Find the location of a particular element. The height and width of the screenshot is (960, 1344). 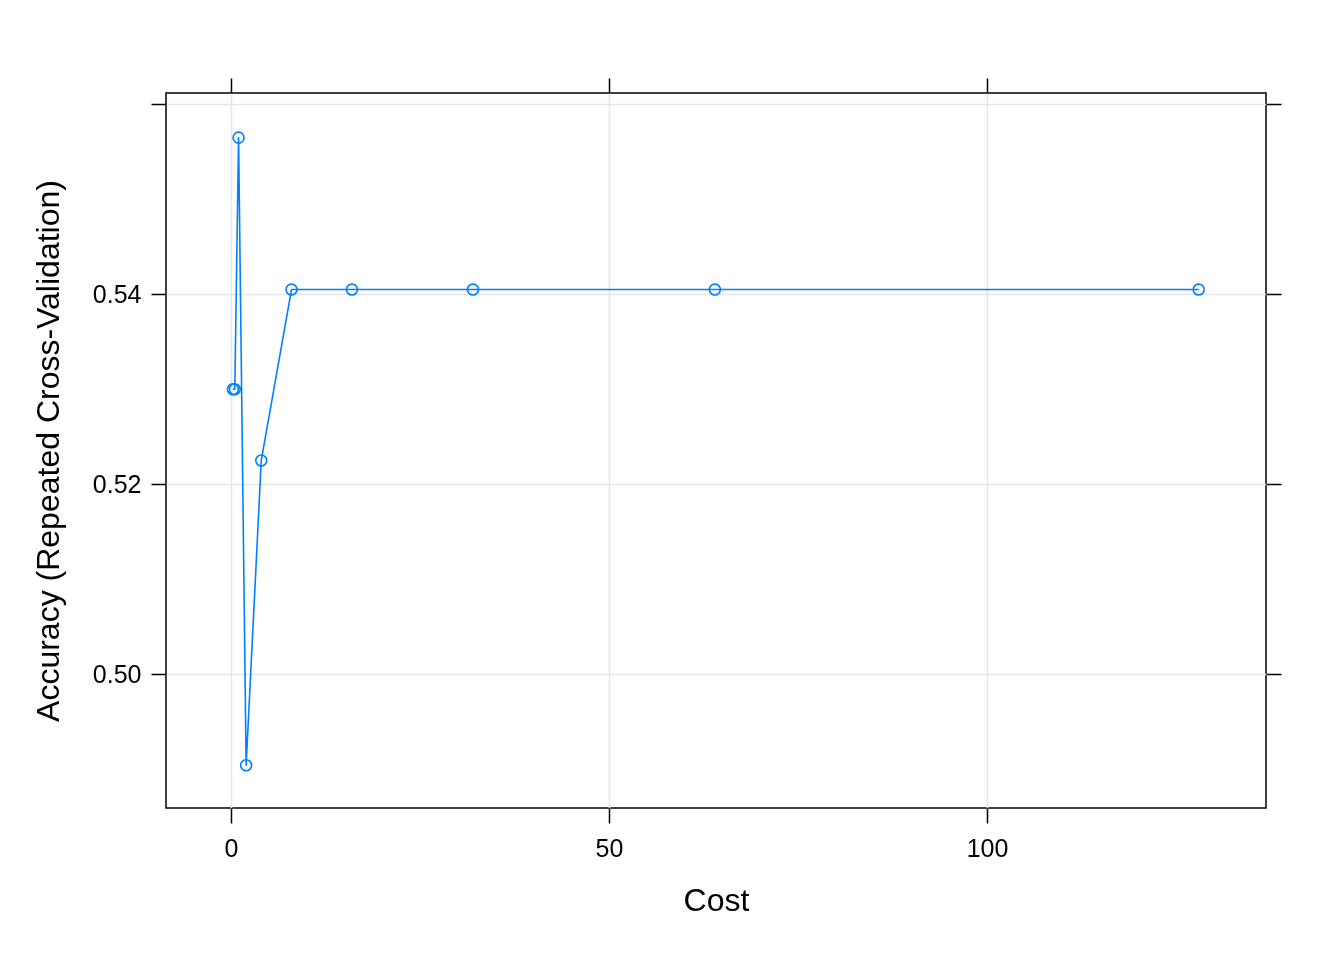

x-tick-label: 0 is located at coordinates (231, 847).